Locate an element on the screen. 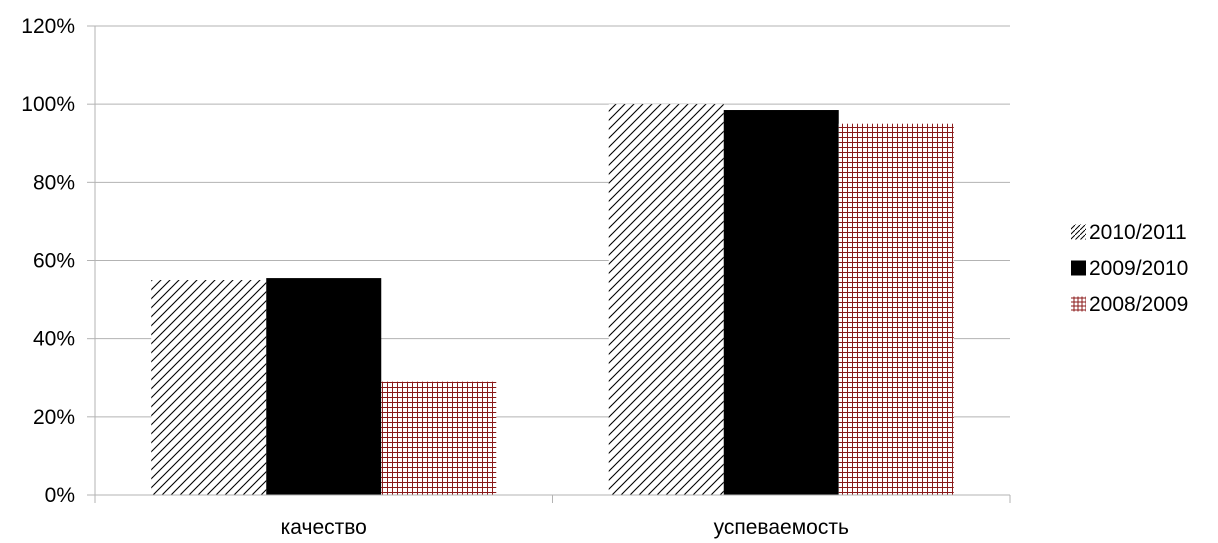  y-tick-label: 60% is located at coordinates (54, 261).